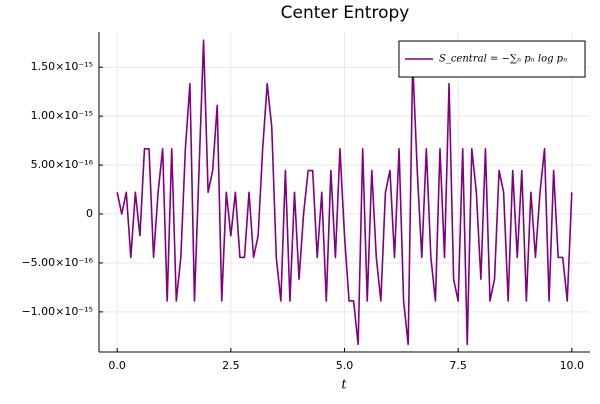  Describe the element at coordinates (344, 385) in the screenshot. I see `x-axis-label: t` at that location.